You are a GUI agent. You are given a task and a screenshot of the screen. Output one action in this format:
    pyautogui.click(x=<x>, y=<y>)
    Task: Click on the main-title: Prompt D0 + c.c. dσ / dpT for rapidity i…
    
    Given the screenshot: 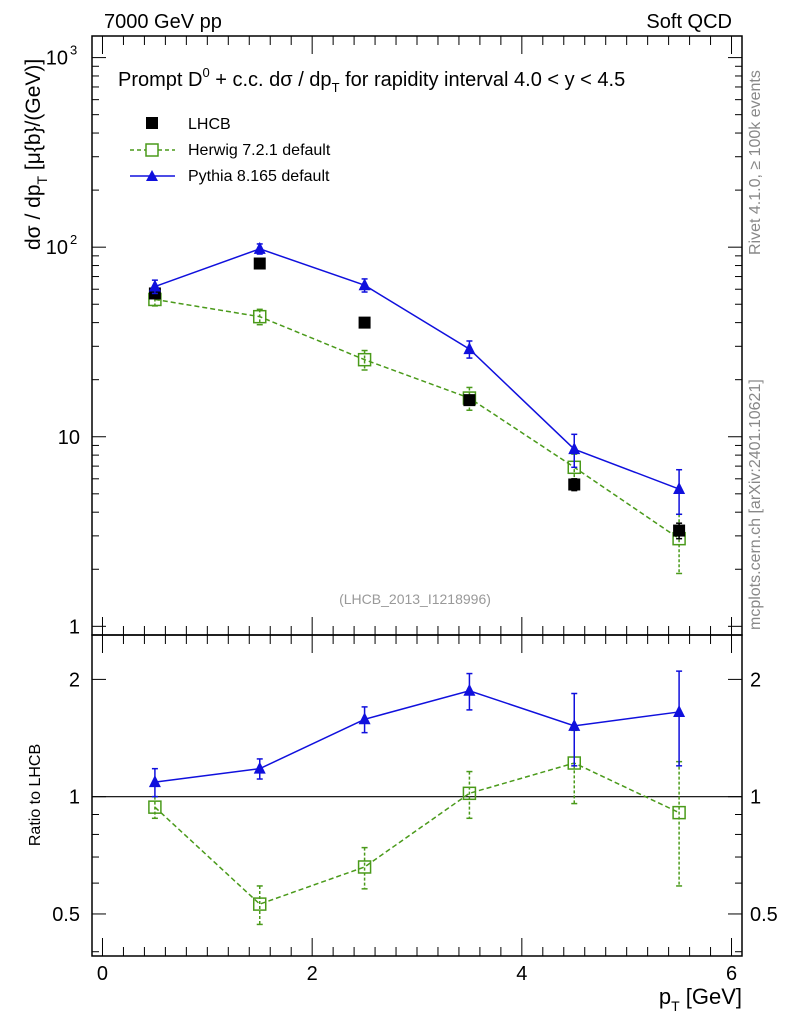 What is the action you would take?
    pyautogui.click(x=371, y=80)
    